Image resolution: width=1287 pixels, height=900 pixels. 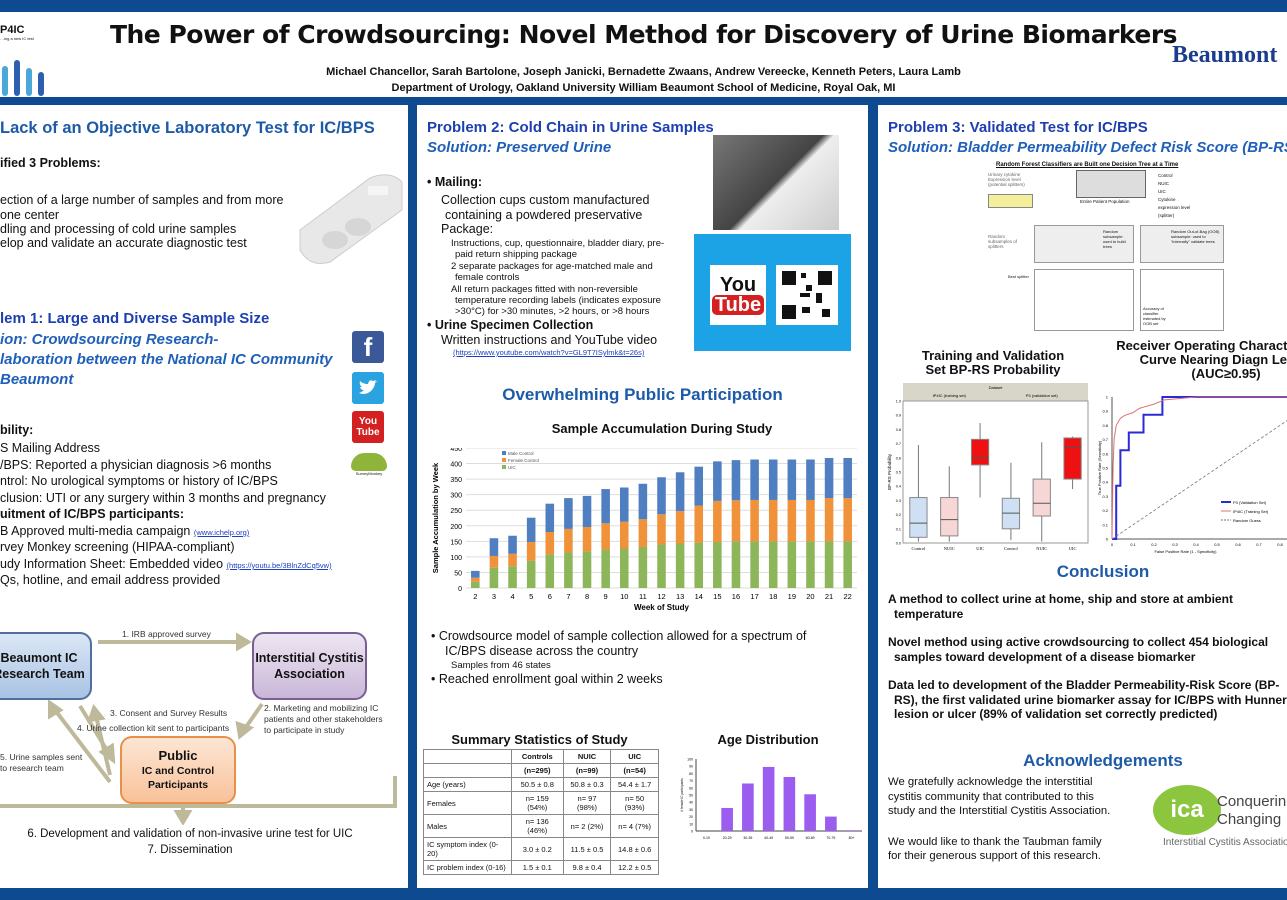 What do you see at coordinates (221, 532) in the screenshot?
I see `ichelp-link: (www.ichelp.org)` at bounding box center [221, 532].